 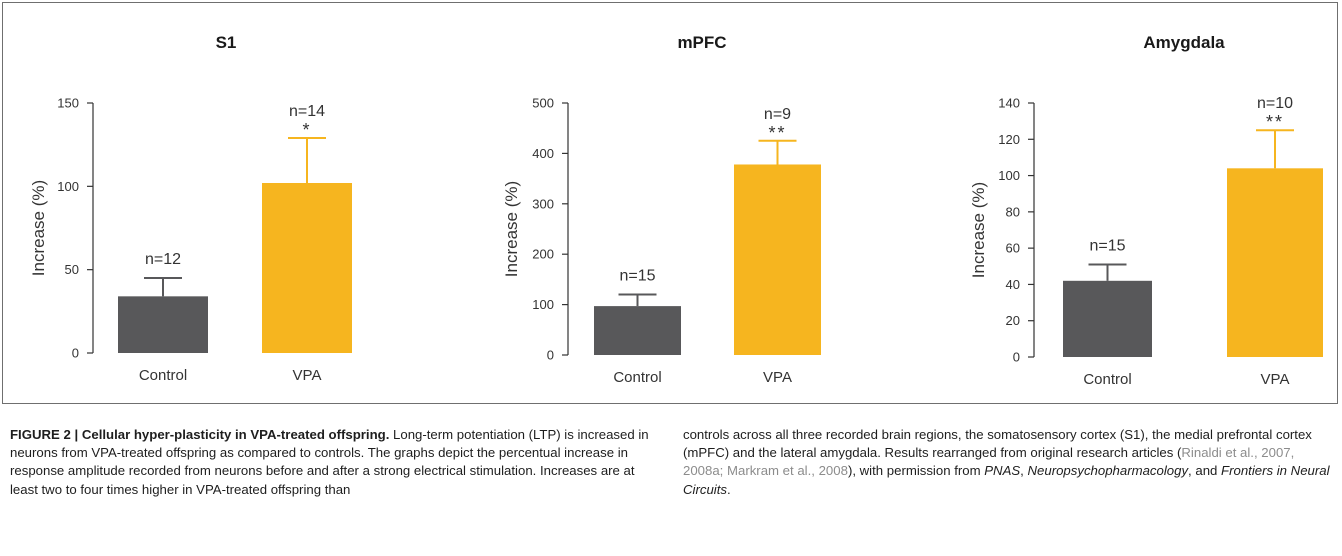 What do you see at coordinates (163, 259) in the screenshot?
I see `sample-size-label: n=12` at bounding box center [163, 259].